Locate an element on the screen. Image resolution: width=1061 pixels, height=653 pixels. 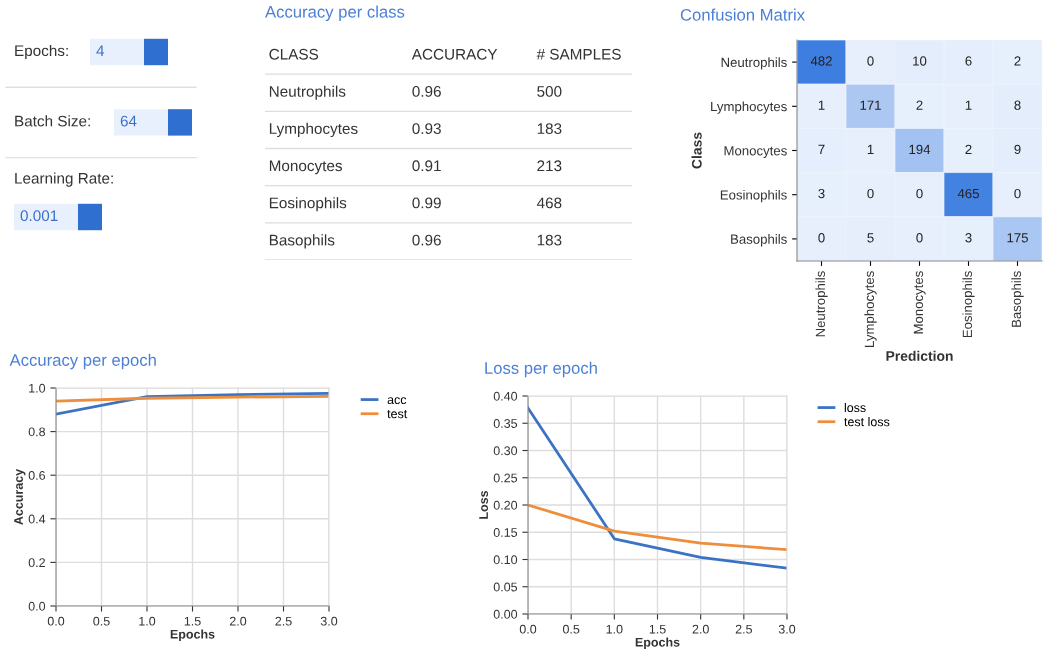
y-tick-label: 0.30 is located at coordinates (505, 451).